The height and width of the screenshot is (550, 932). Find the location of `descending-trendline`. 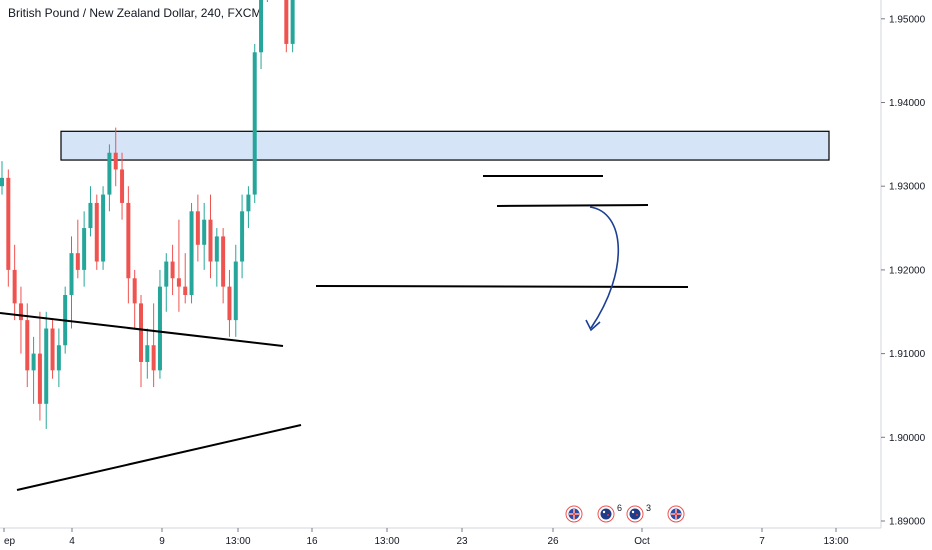

descending-trendline is located at coordinates (142, 329).